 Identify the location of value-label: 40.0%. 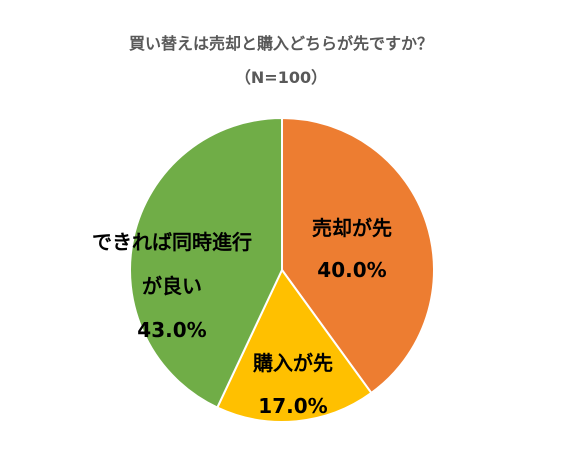
(352, 270).